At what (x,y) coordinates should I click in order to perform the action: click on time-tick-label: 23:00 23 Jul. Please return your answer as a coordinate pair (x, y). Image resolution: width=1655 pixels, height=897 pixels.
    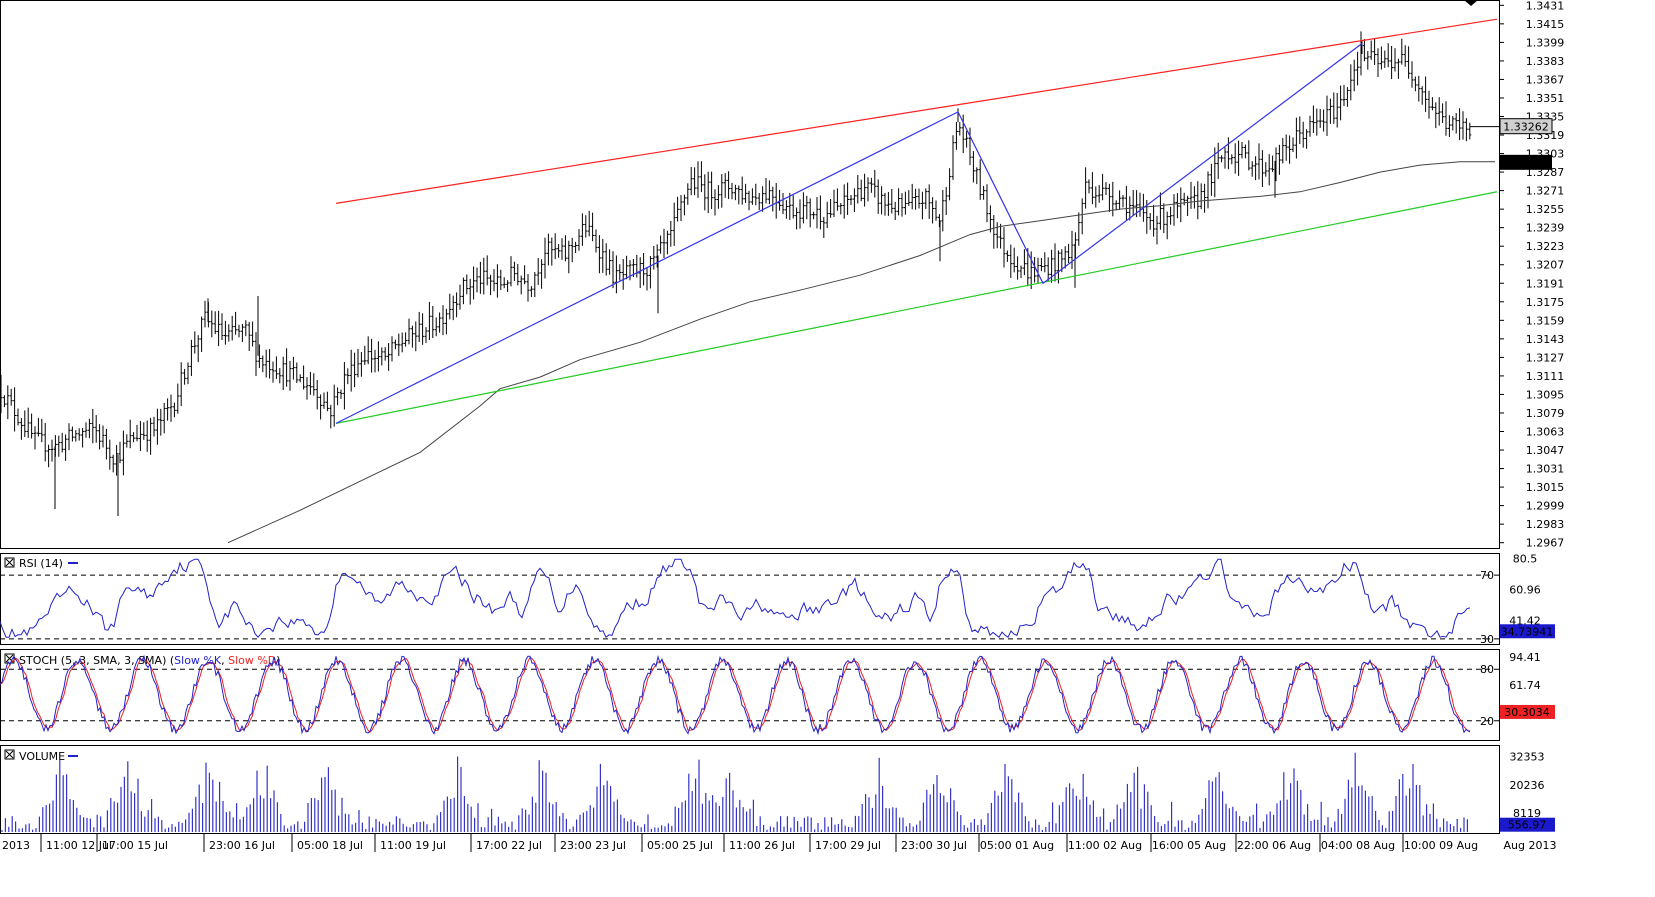
    Looking at the image, I should click on (593, 845).